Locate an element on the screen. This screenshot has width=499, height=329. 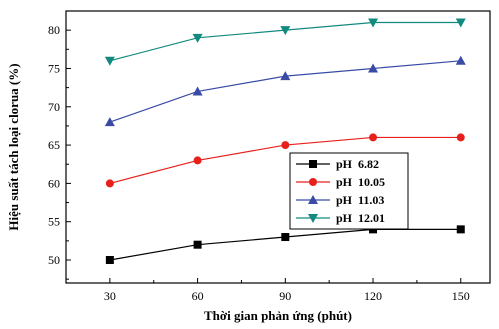
series-line is located at coordinates (285, 91).